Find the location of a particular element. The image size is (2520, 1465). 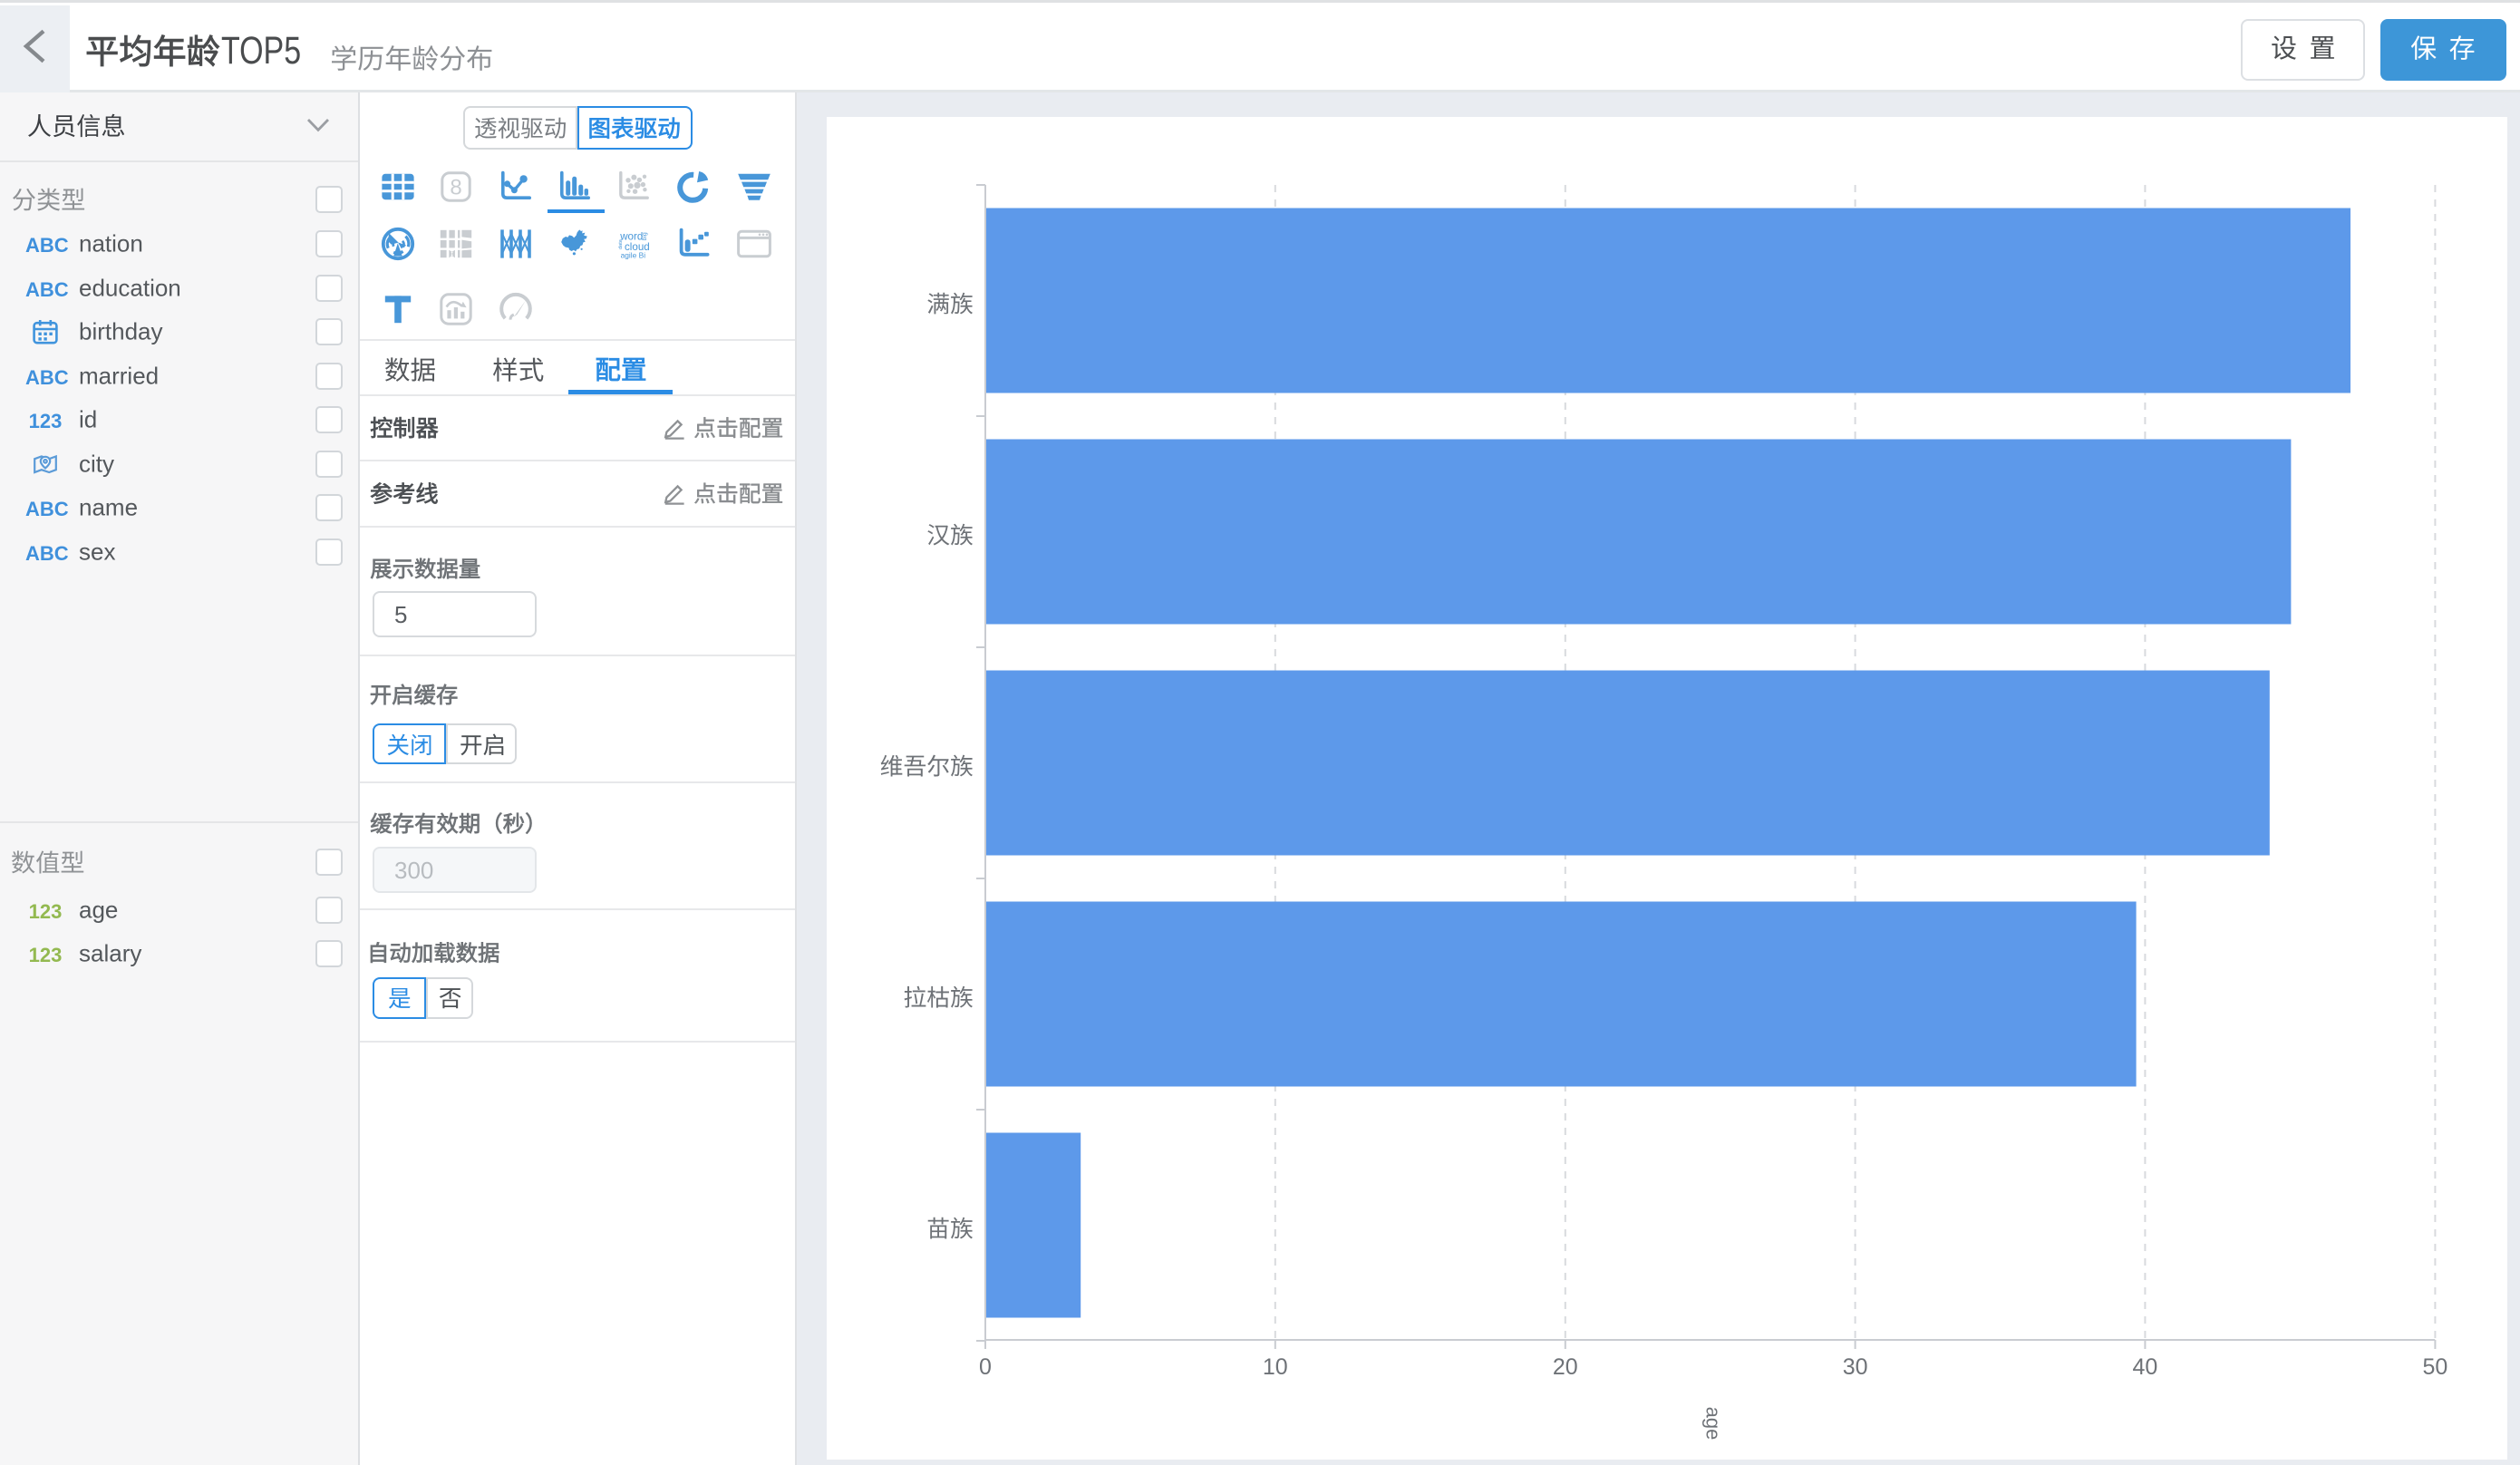

svg-text: agile Bi is located at coordinates (634, 255).